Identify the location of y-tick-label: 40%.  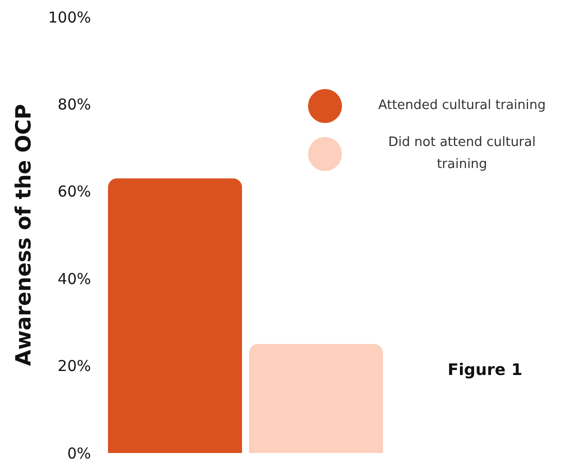
(74, 279).